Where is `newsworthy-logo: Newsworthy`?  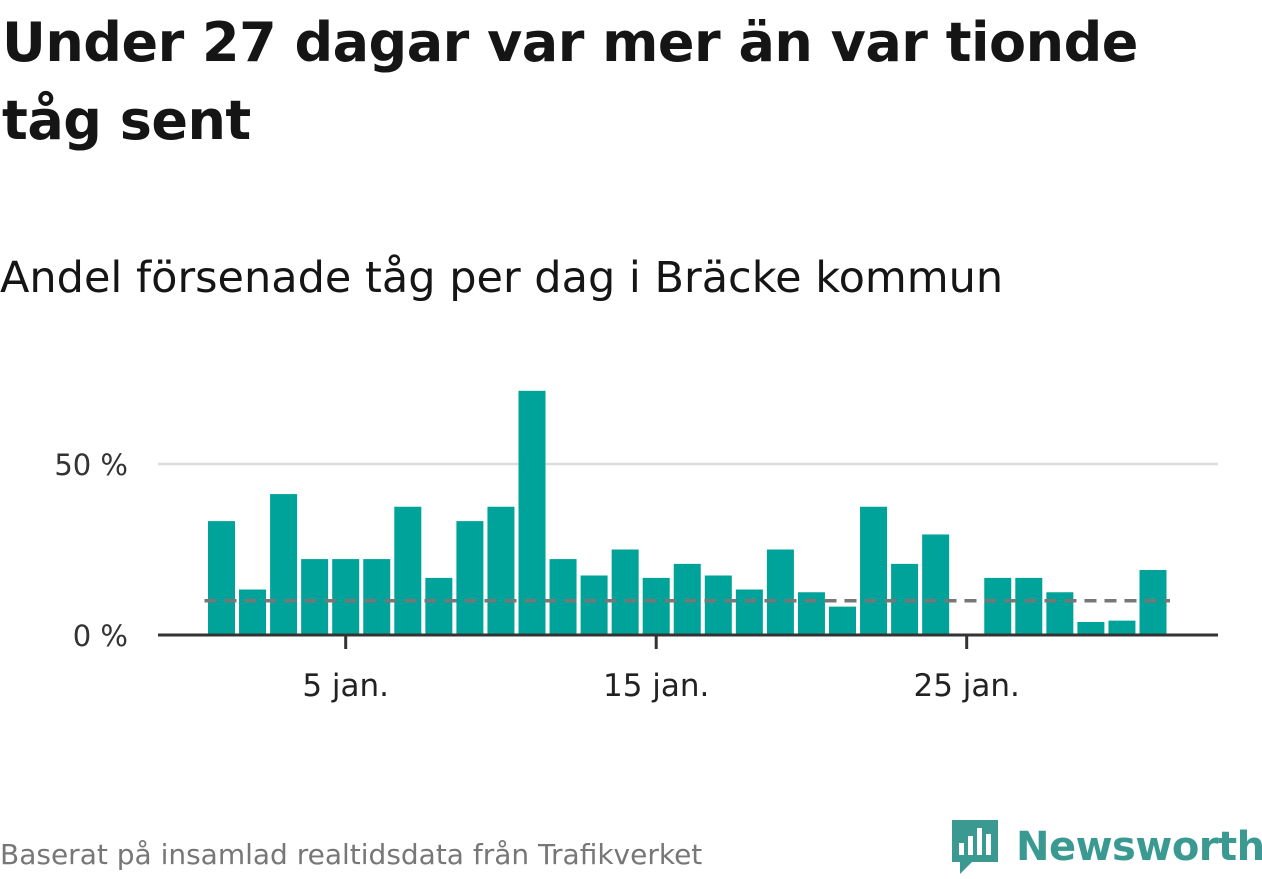 newsworthy-logo: Newsworthy is located at coordinates (1106, 847).